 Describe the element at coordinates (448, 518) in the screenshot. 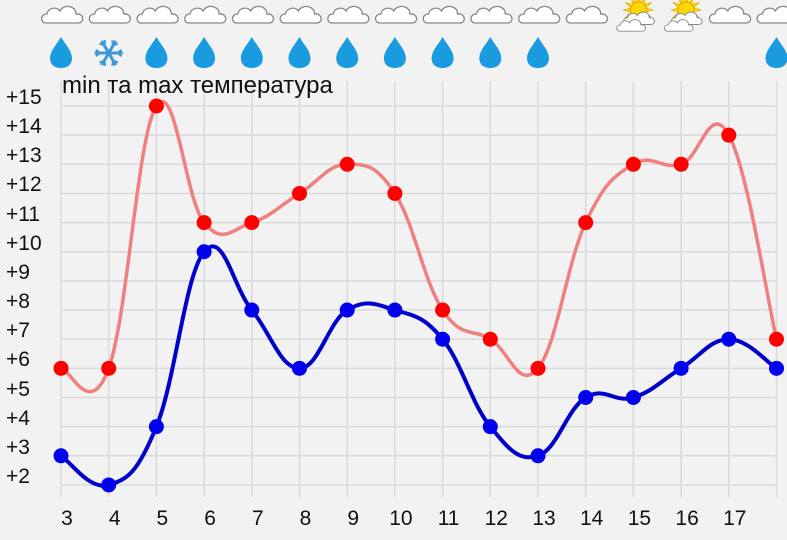

I see `x-tick-label: 11` at that location.